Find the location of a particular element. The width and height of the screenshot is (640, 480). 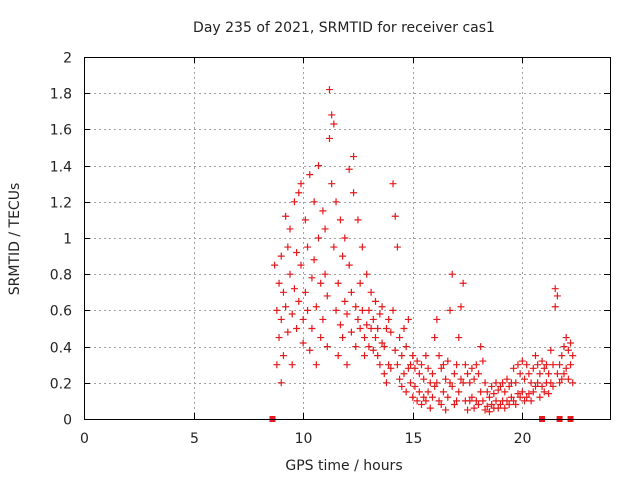

y-tick-label: 0 is located at coordinates (67, 421).